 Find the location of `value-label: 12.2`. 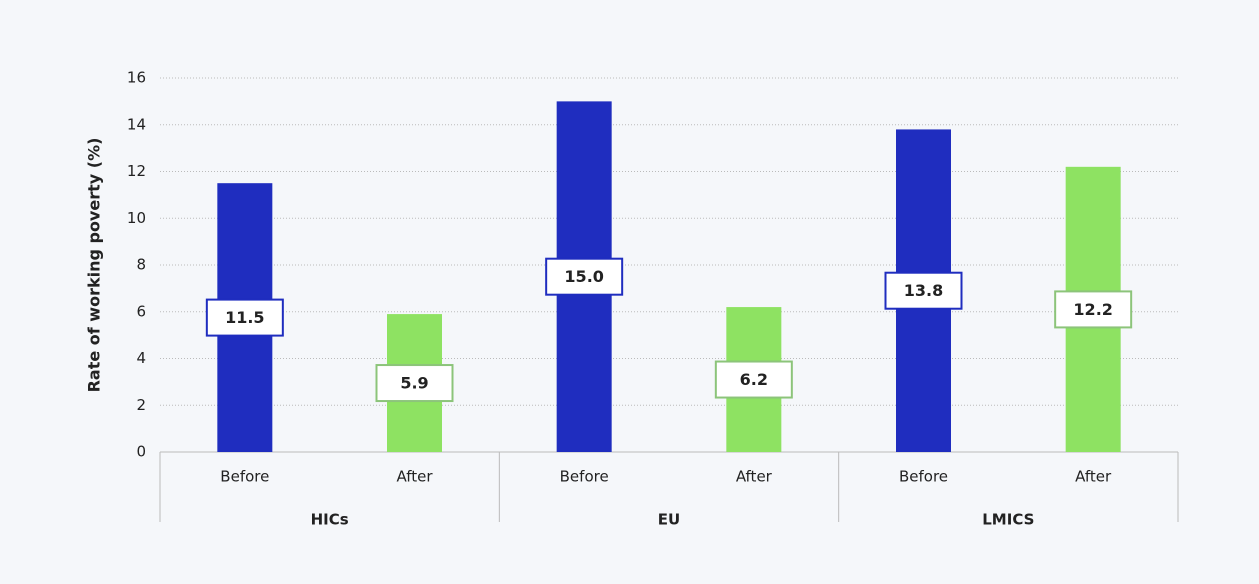

value-label: 12.2 is located at coordinates (1092, 309).